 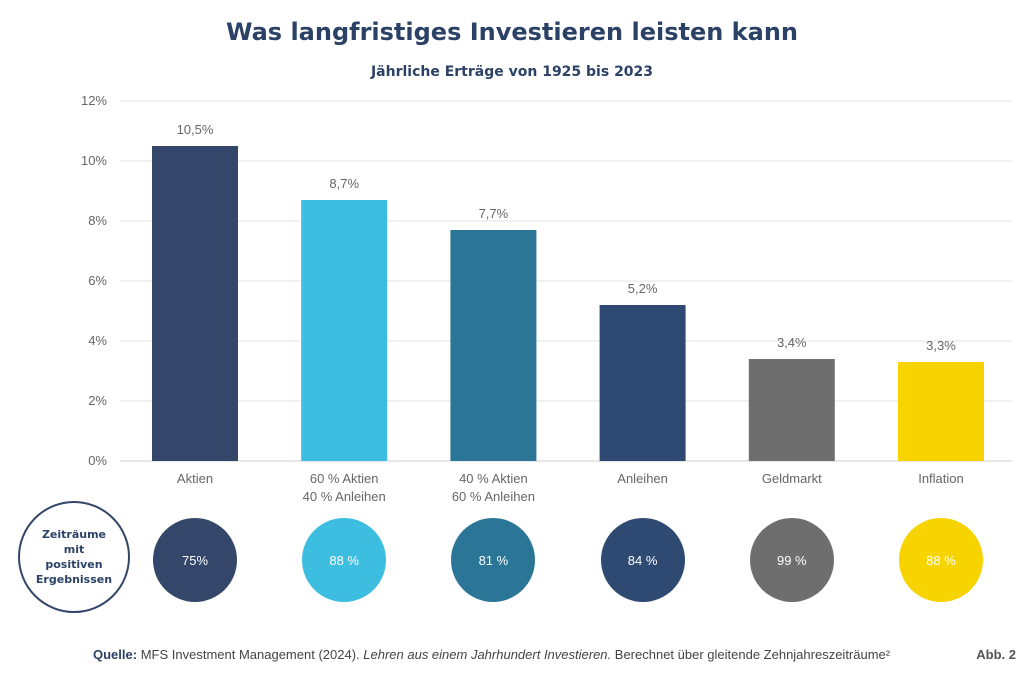 What do you see at coordinates (344, 478) in the screenshot?
I see `x-tick-label: 60 % Aktien` at bounding box center [344, 478].